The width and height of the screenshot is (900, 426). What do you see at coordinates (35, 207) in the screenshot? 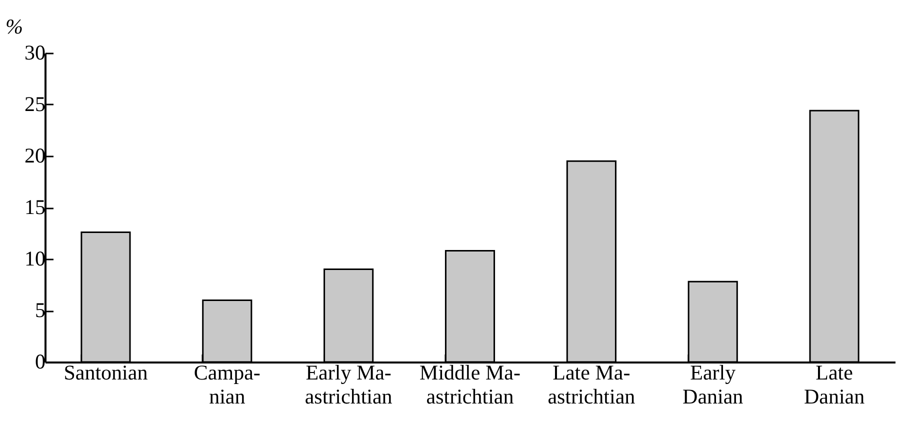
I see `y-tick-label: 15` at bounding box center [35, 207].